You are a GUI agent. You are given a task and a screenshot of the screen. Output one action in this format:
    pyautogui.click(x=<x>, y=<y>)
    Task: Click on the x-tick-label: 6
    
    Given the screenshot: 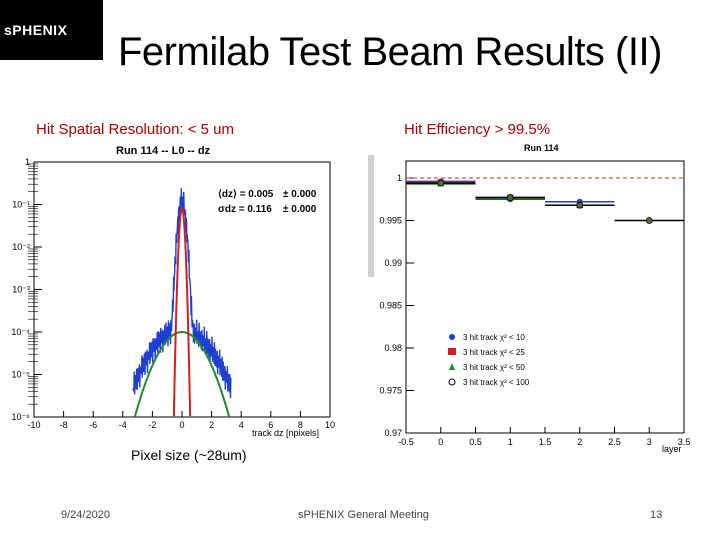 What is the action you would take?
    pyautogui.click(x=270, y=425)
    